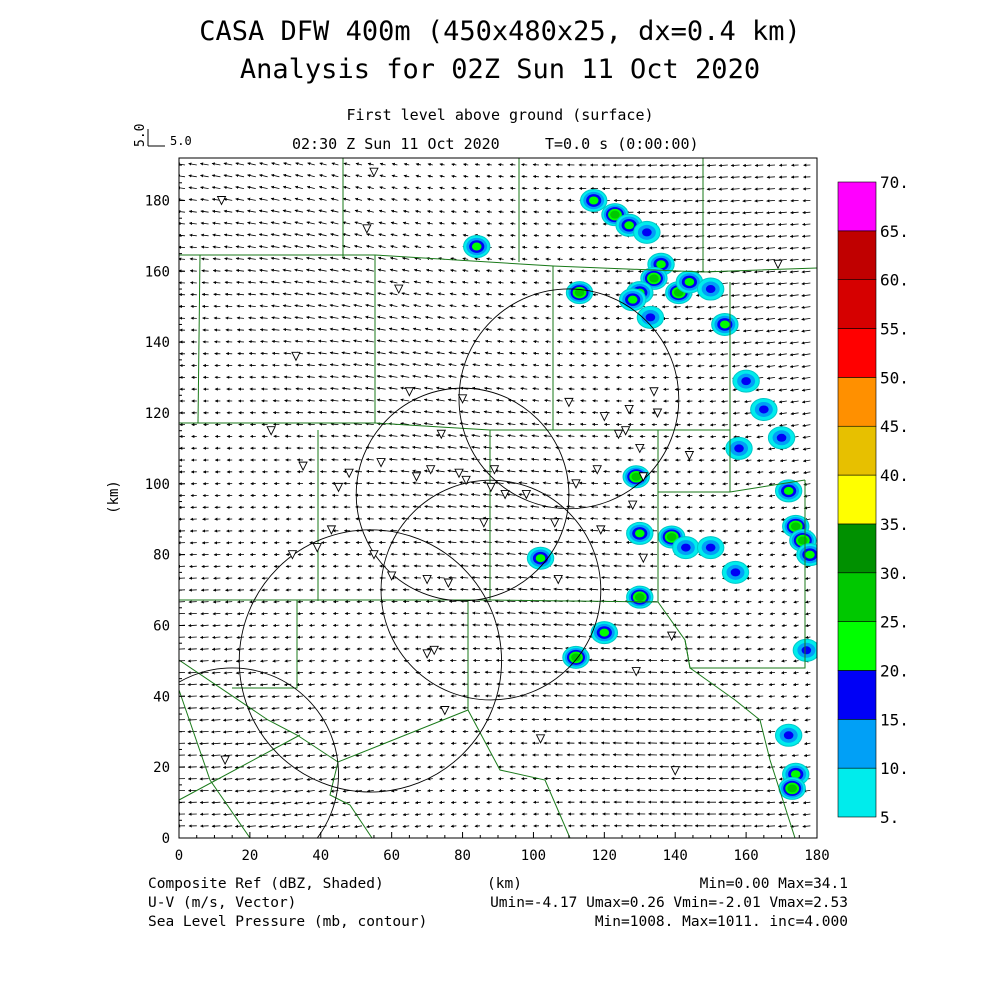  What do you see at coordinates (500, 31) in the screenshot?
I see `title-line-1: CASA DFW 400m (450x480x25, dx=0.4 km)` at bounding box center [500, 31].